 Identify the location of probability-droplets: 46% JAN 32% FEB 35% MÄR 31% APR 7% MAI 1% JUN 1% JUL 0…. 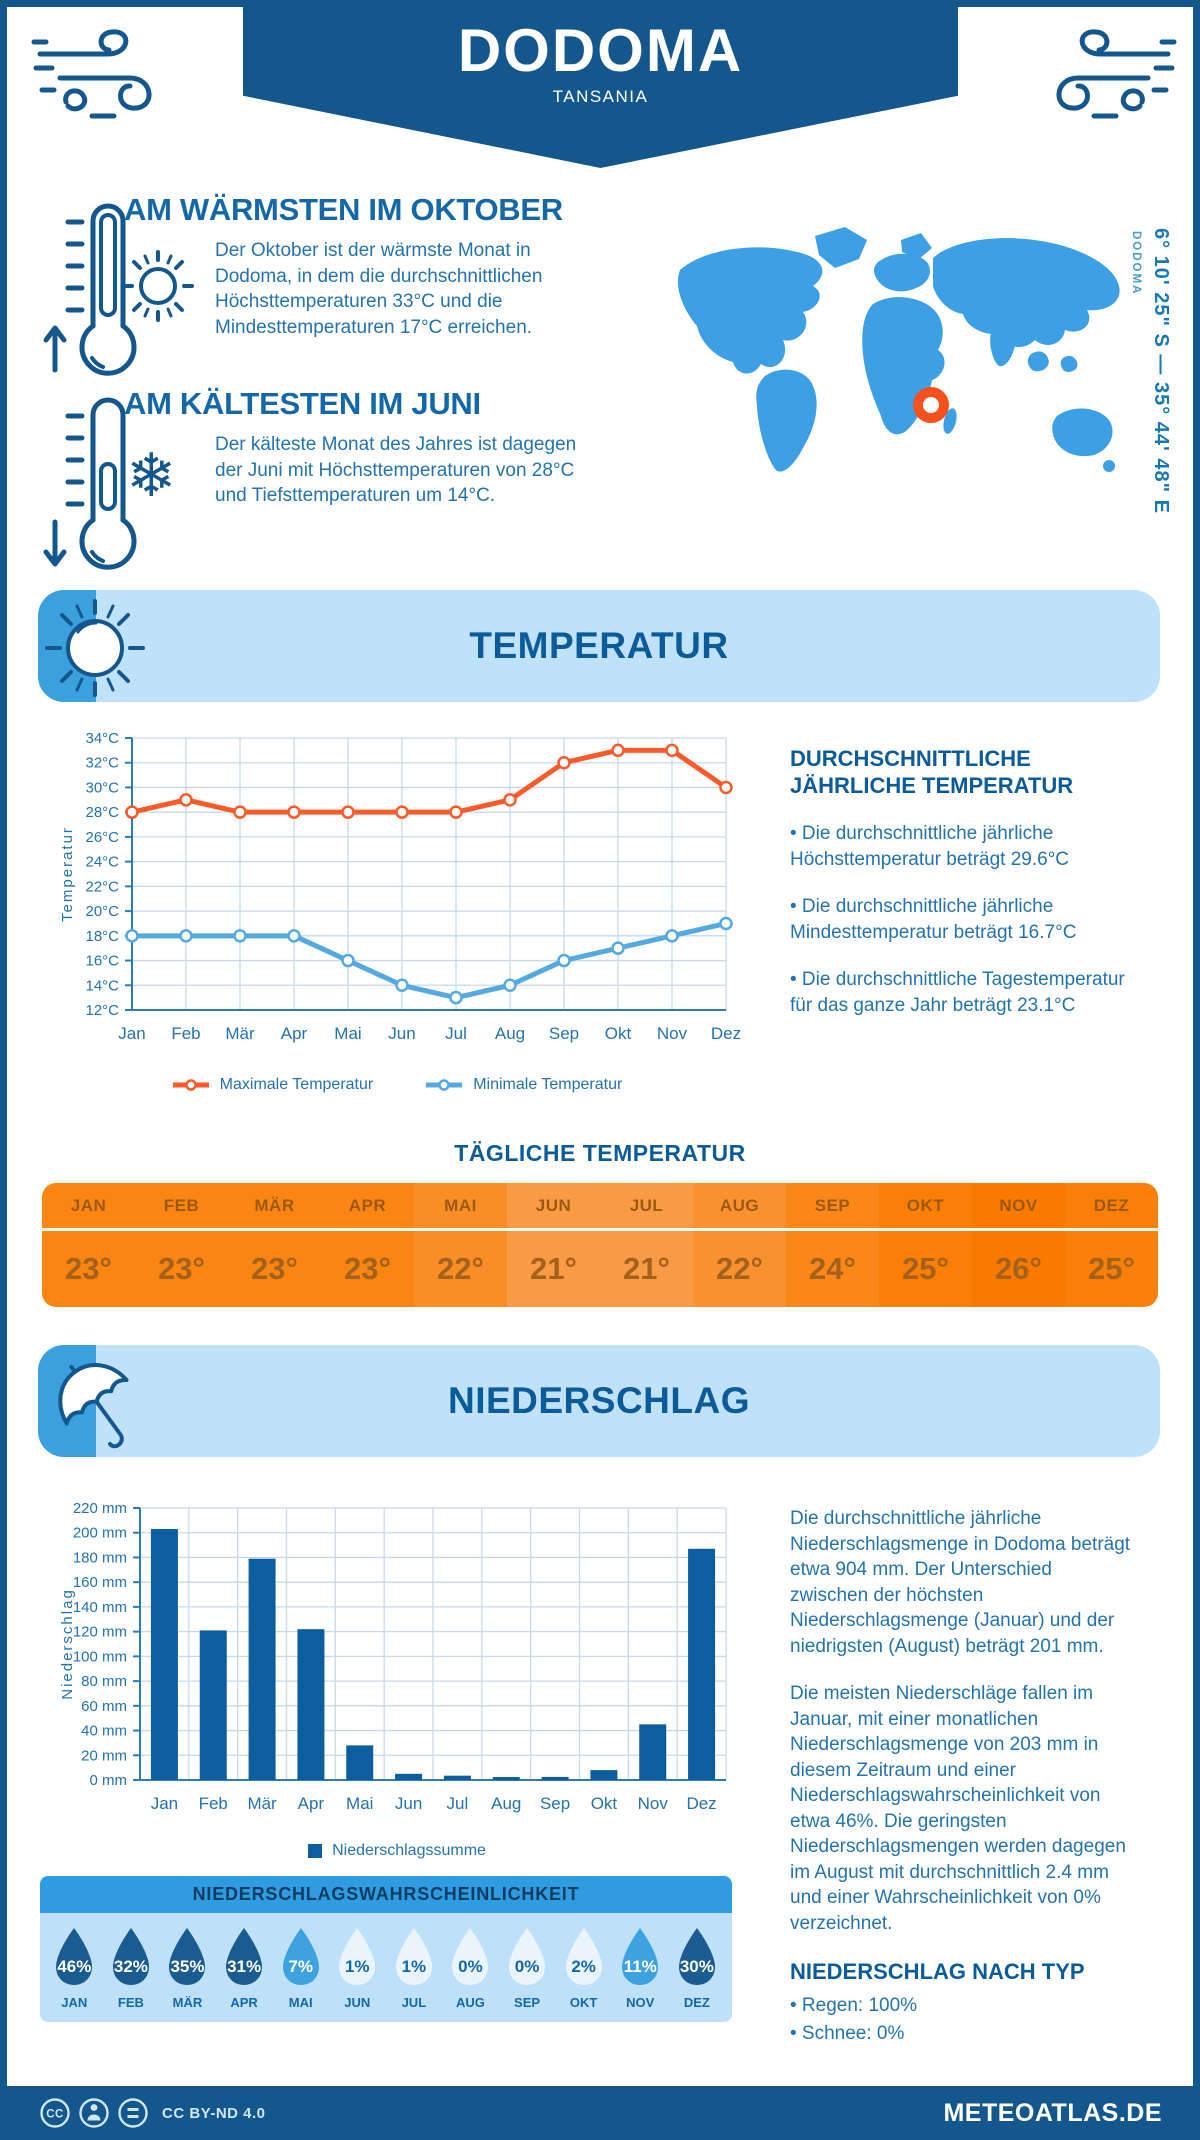
(386, 1967).